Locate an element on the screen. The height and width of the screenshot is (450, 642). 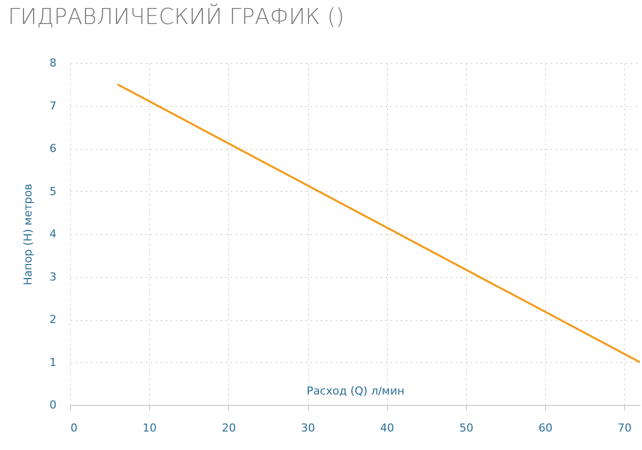
y-tick-label: 4 is located at coordinates (53, 234).